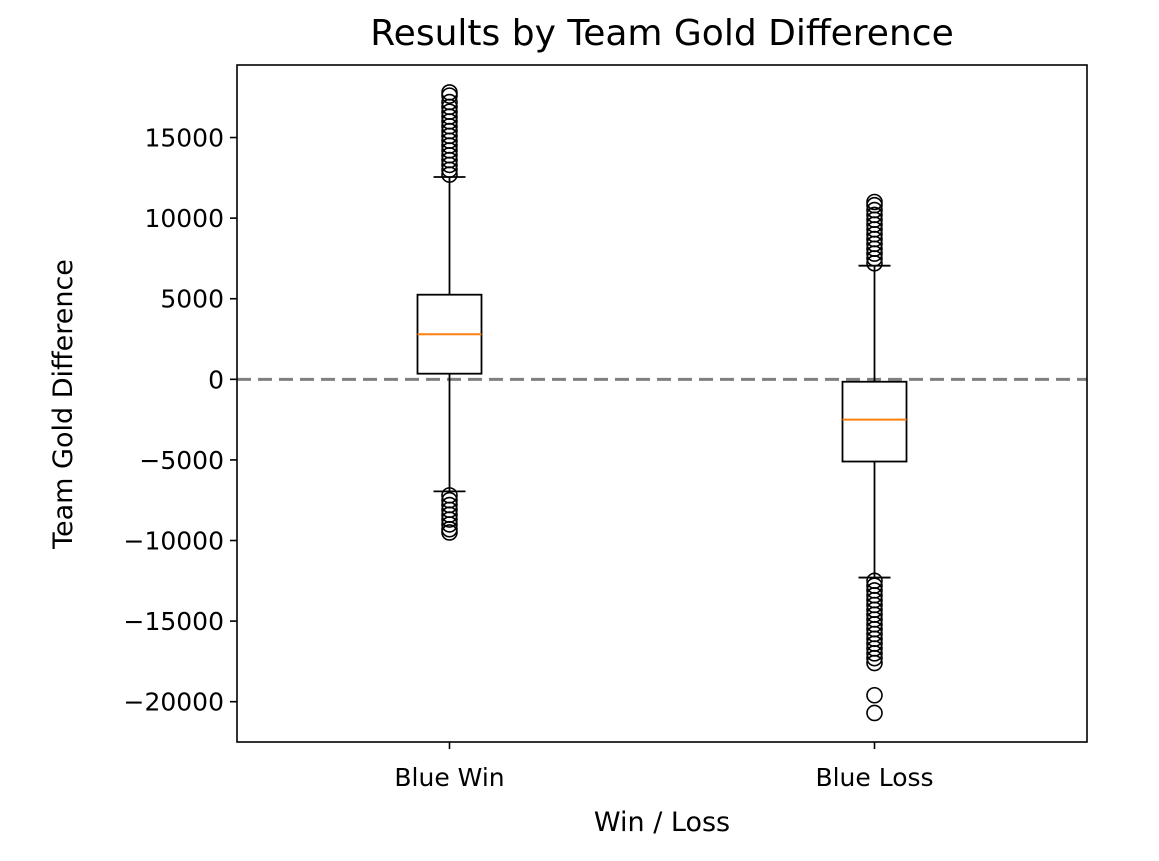 This screenshot has width=1159, height=861. I want to click on blue-loss-box, so click(874, 421).